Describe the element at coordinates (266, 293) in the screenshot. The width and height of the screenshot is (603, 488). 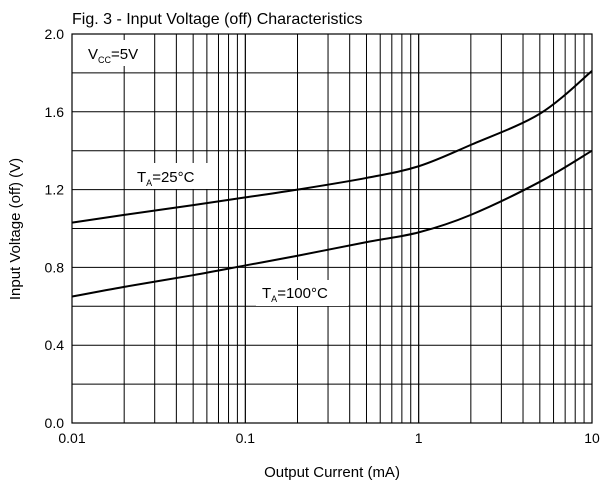
I see `series-100-label-main: T` at that location.